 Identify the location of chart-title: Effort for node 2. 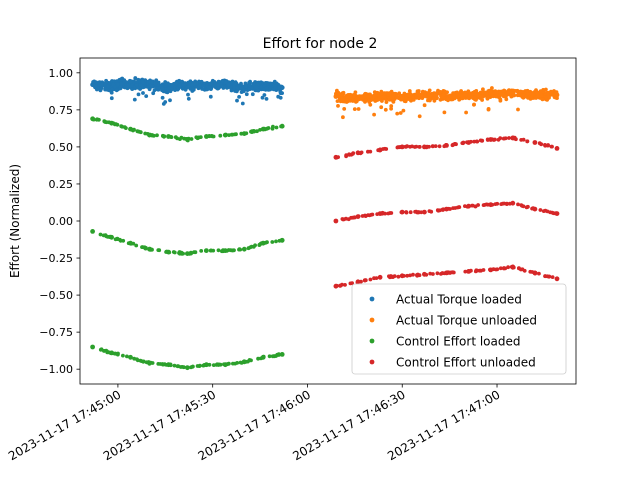
(320, 44).